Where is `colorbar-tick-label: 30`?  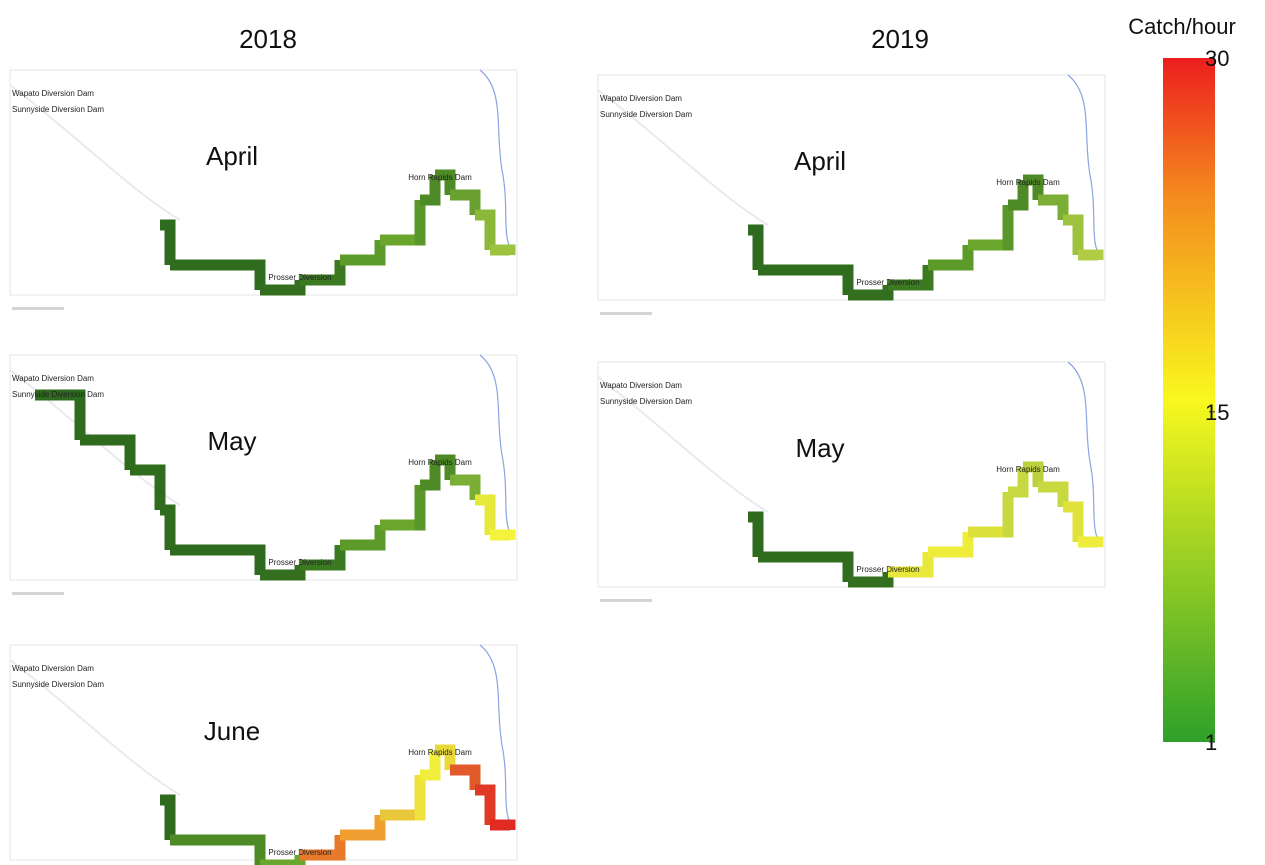
colorbar-tick-label: 30 is located at coordinates (1217, 58).